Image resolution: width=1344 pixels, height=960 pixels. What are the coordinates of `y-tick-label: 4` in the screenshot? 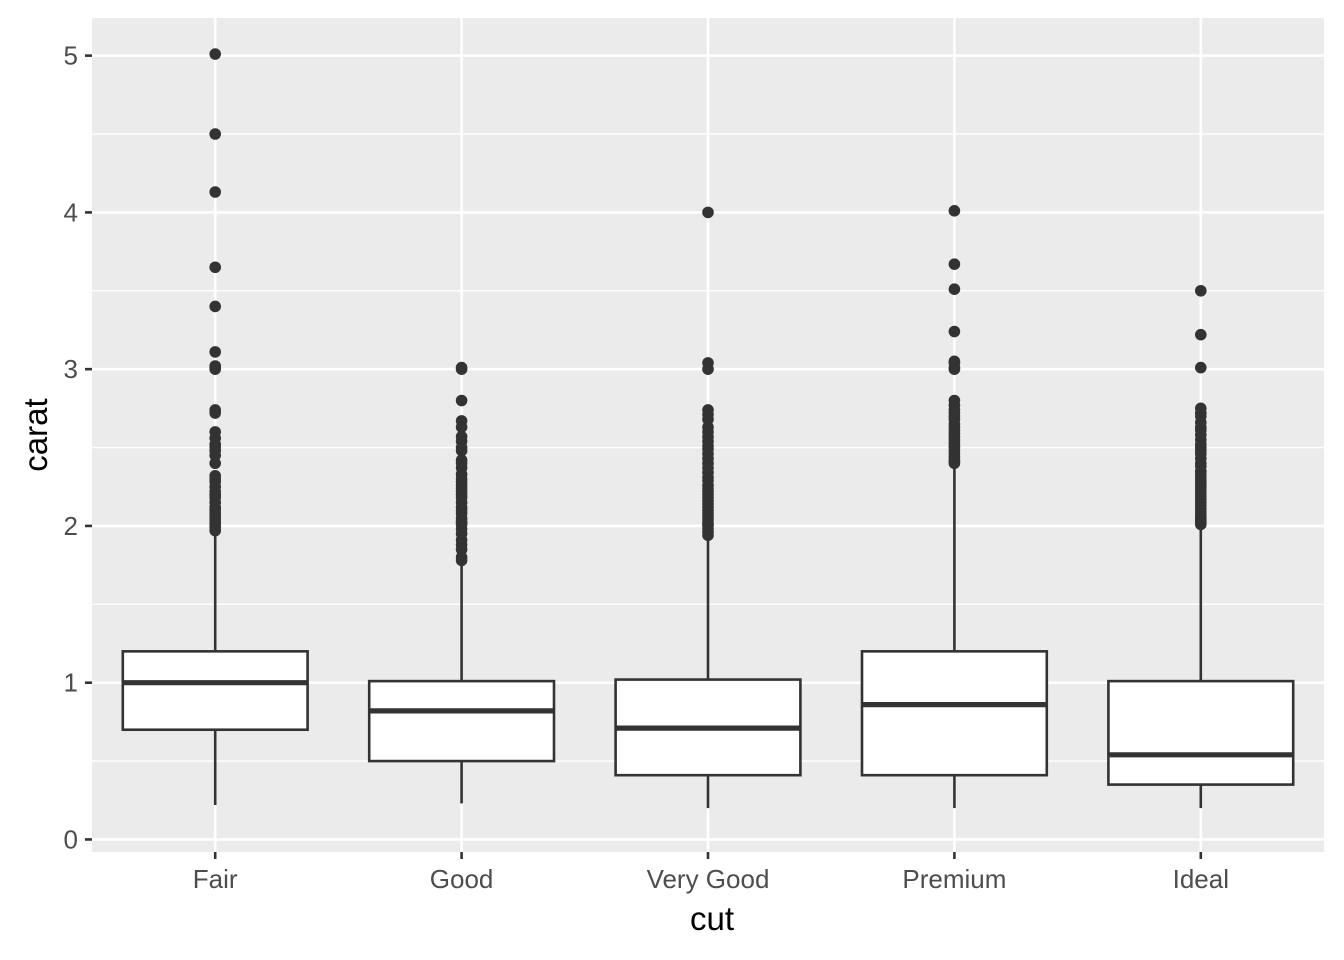 It's located at (71, 212).